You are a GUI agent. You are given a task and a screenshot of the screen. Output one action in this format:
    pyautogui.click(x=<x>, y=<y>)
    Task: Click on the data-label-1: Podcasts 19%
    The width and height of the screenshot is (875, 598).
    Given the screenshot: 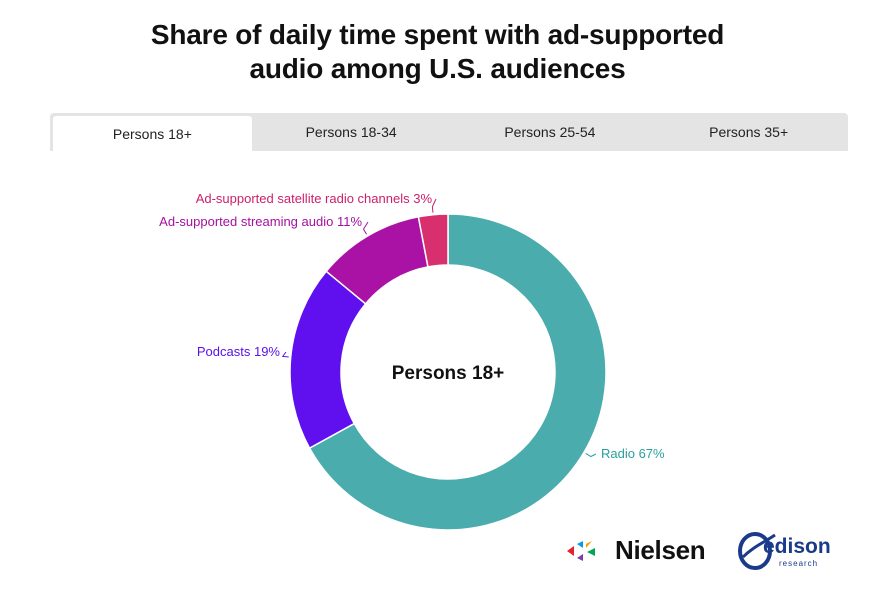 What is the action you would take?
    pyautogui.click(x=239, y=351)
    